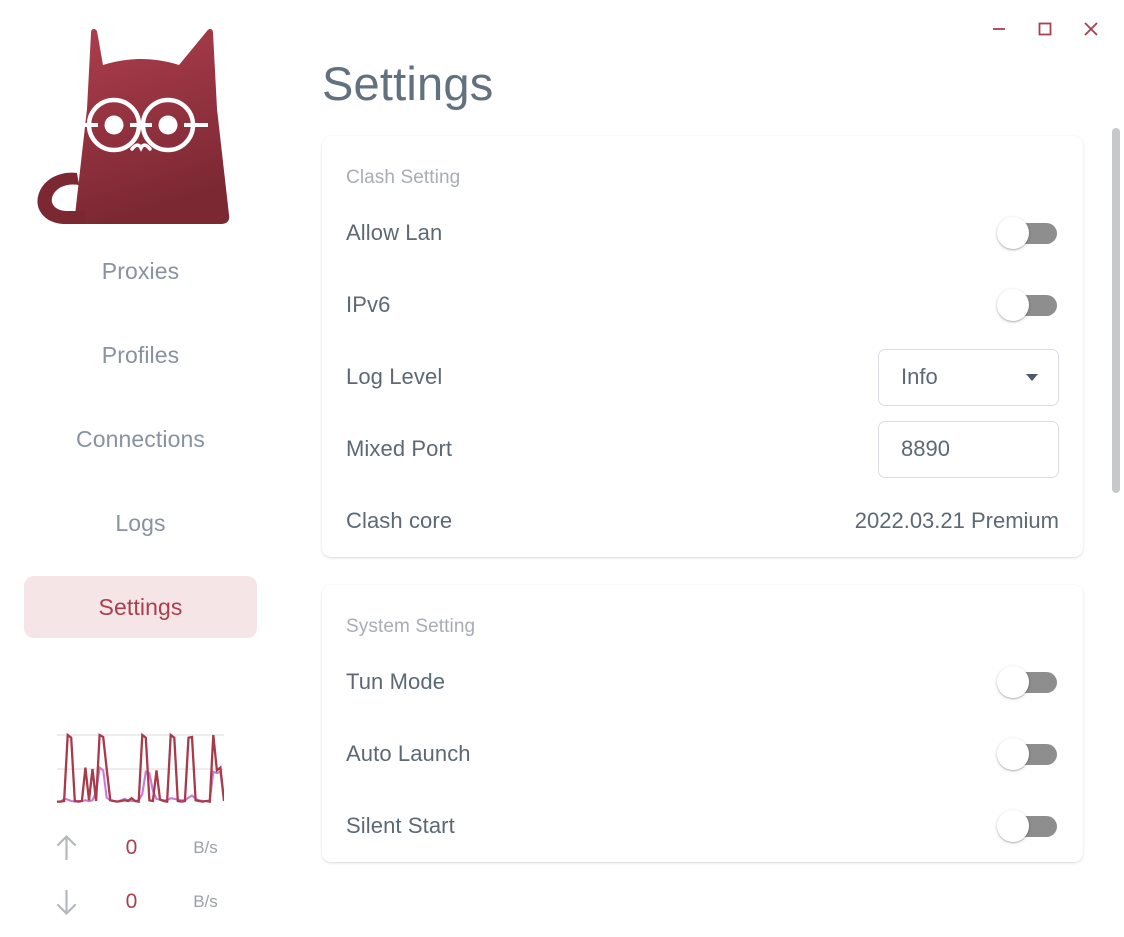  I want to click on log-level-value: Info, so click(919, 376).